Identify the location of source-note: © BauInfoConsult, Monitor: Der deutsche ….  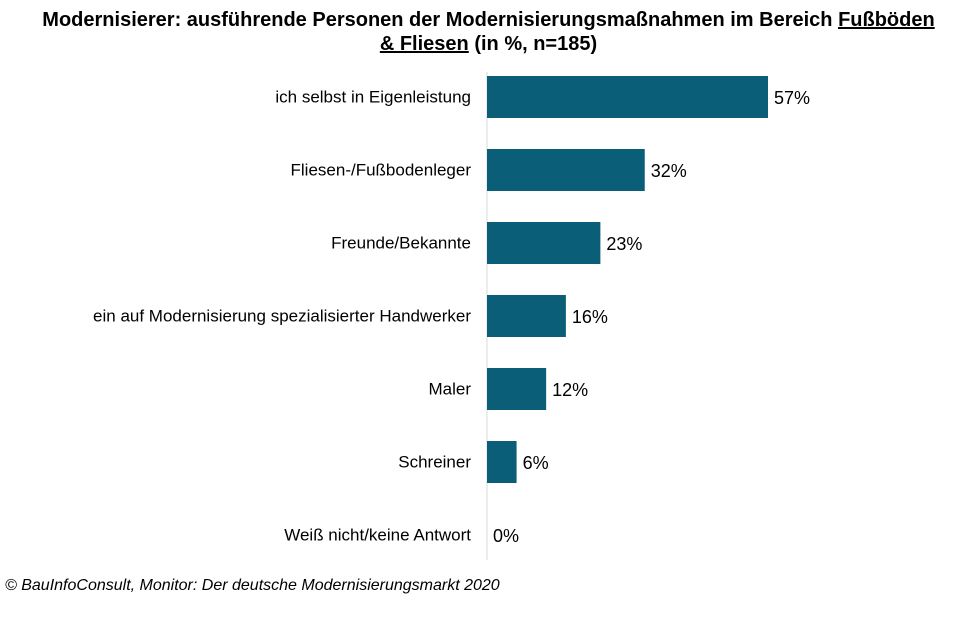
(252, 585).